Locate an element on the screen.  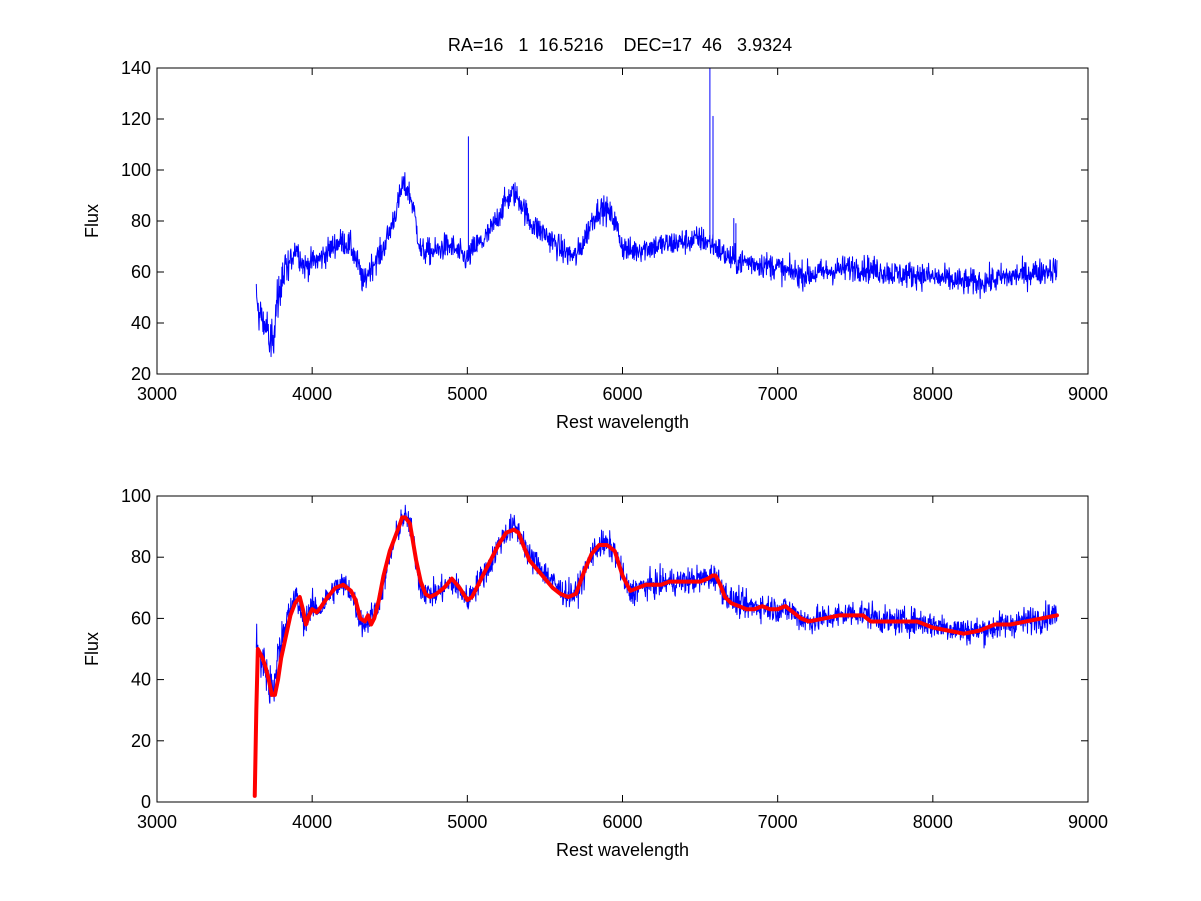
top-x-tick-label: 8000 is located at coordinates (933, 394).